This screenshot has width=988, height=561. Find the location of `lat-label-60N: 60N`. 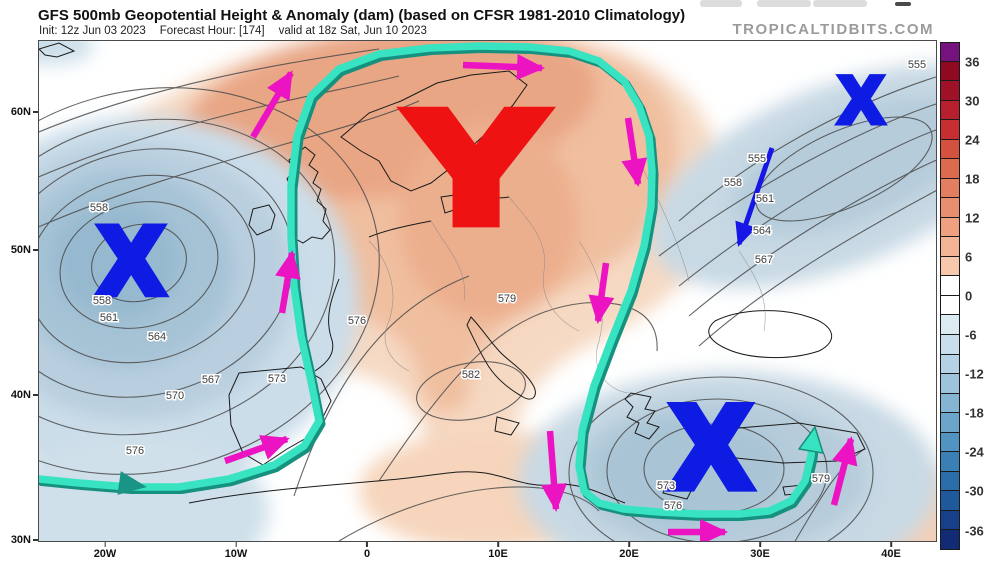

lat-label-60N: 60N is located at coordinates (24, 112).